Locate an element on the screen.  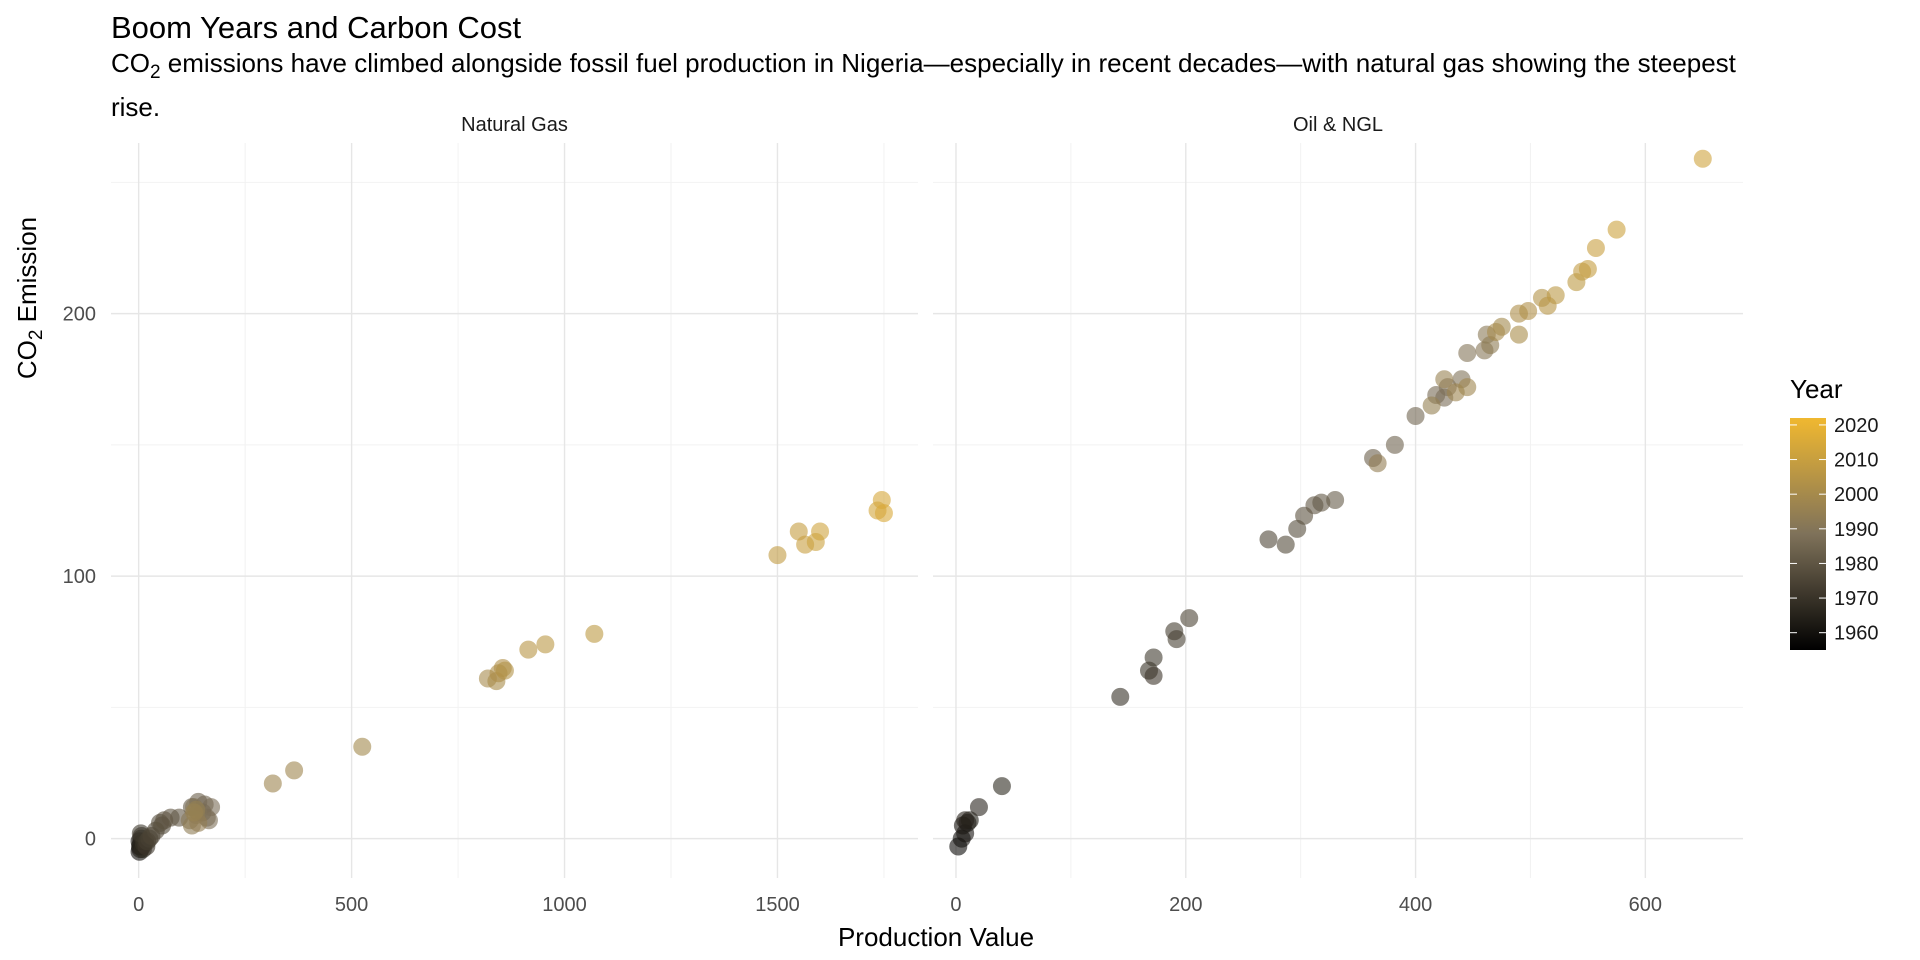
y-tick-label: 0 is located at coordinates (90, 840).